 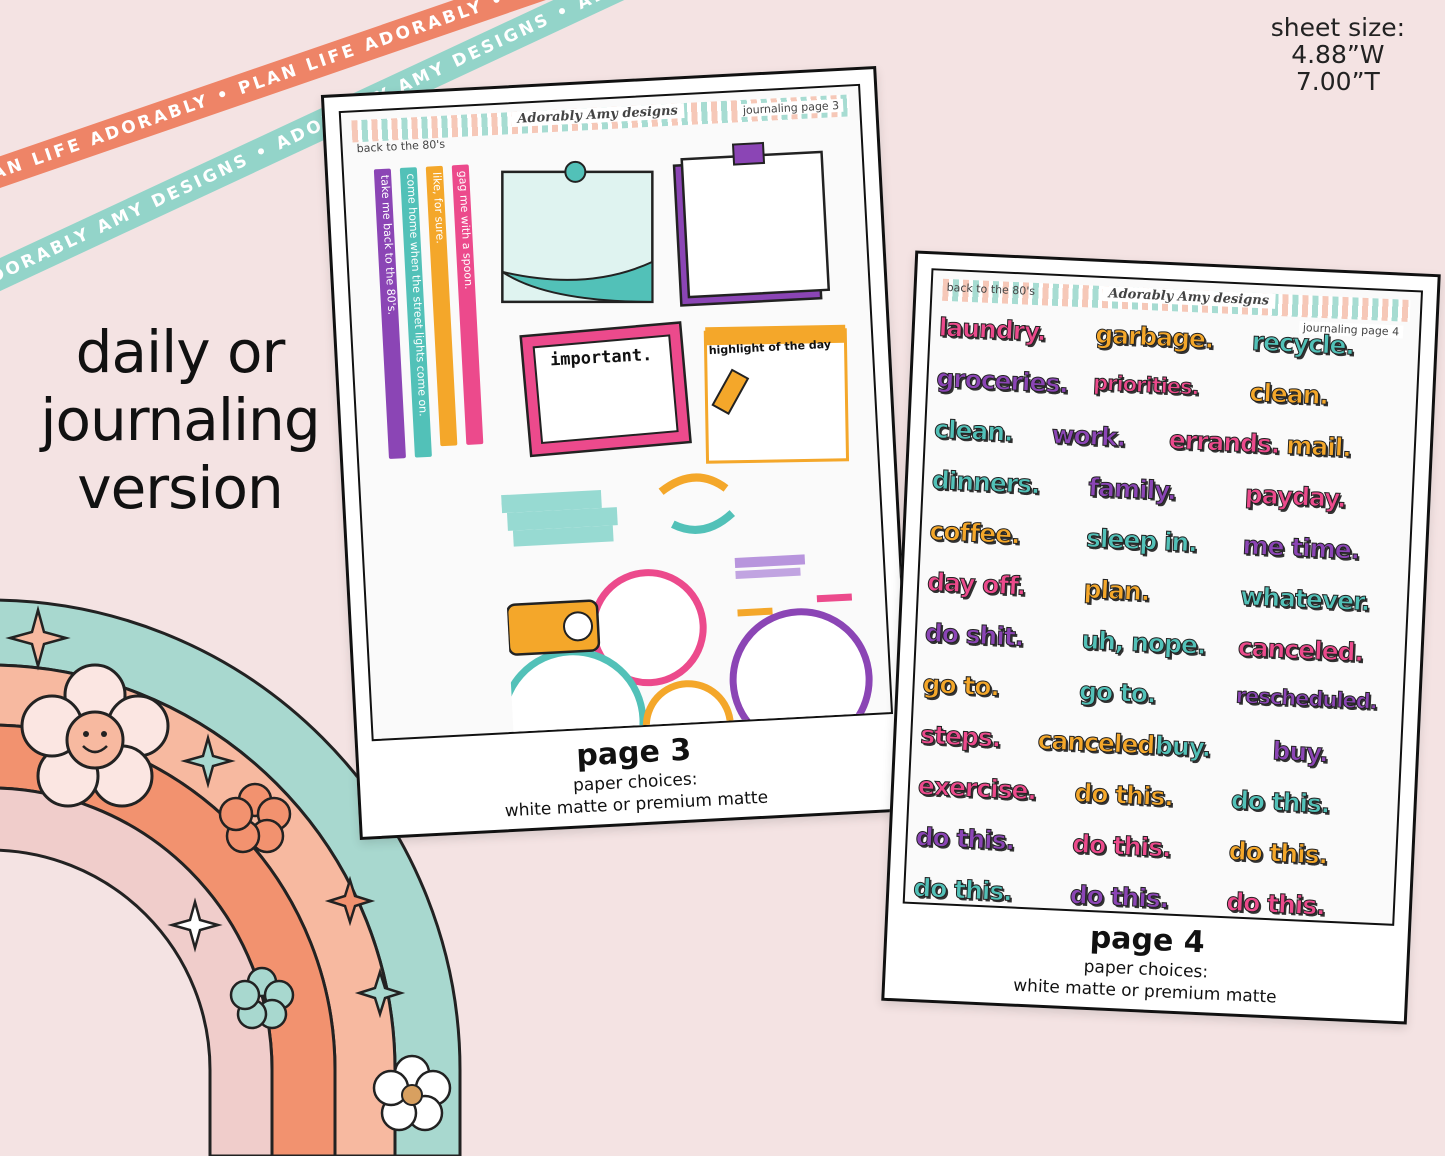 I want to click on white-flower-icon, so click(x=412, y=1093).